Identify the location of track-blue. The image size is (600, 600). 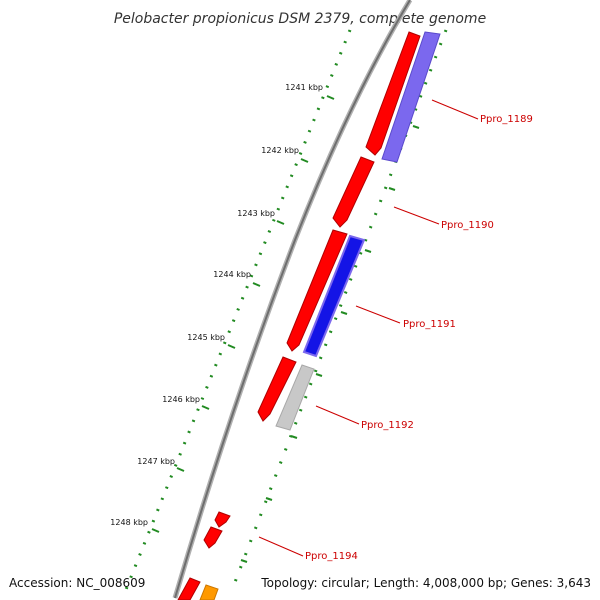
(334, 296).